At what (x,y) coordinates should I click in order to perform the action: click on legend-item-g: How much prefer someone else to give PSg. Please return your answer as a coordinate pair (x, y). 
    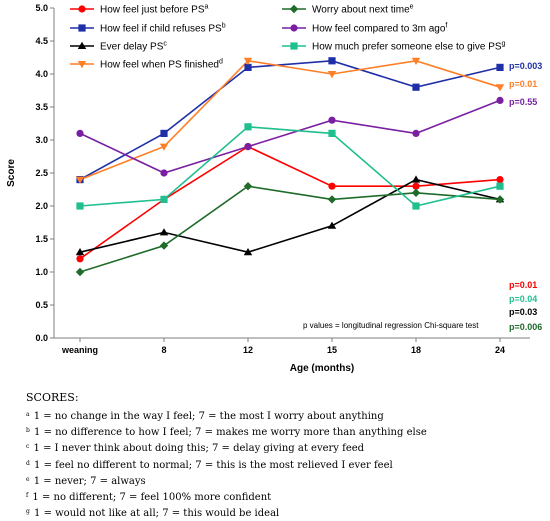
    Looking at the image, I should click on (394, 47).